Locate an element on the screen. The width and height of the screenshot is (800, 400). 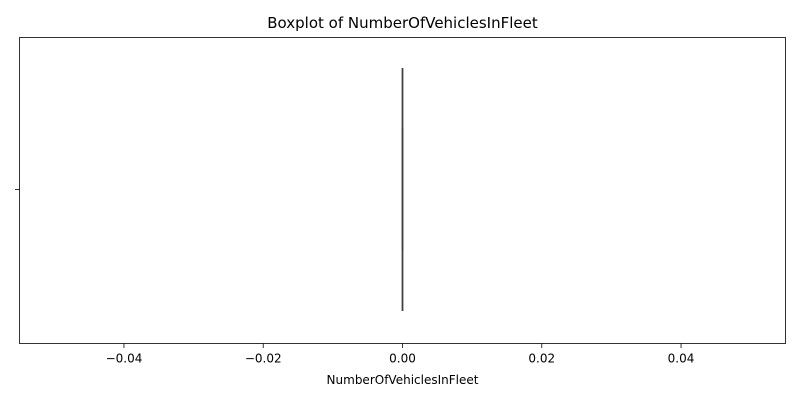
x-tick-label: 0.04 is located at coordinates (681, 359).